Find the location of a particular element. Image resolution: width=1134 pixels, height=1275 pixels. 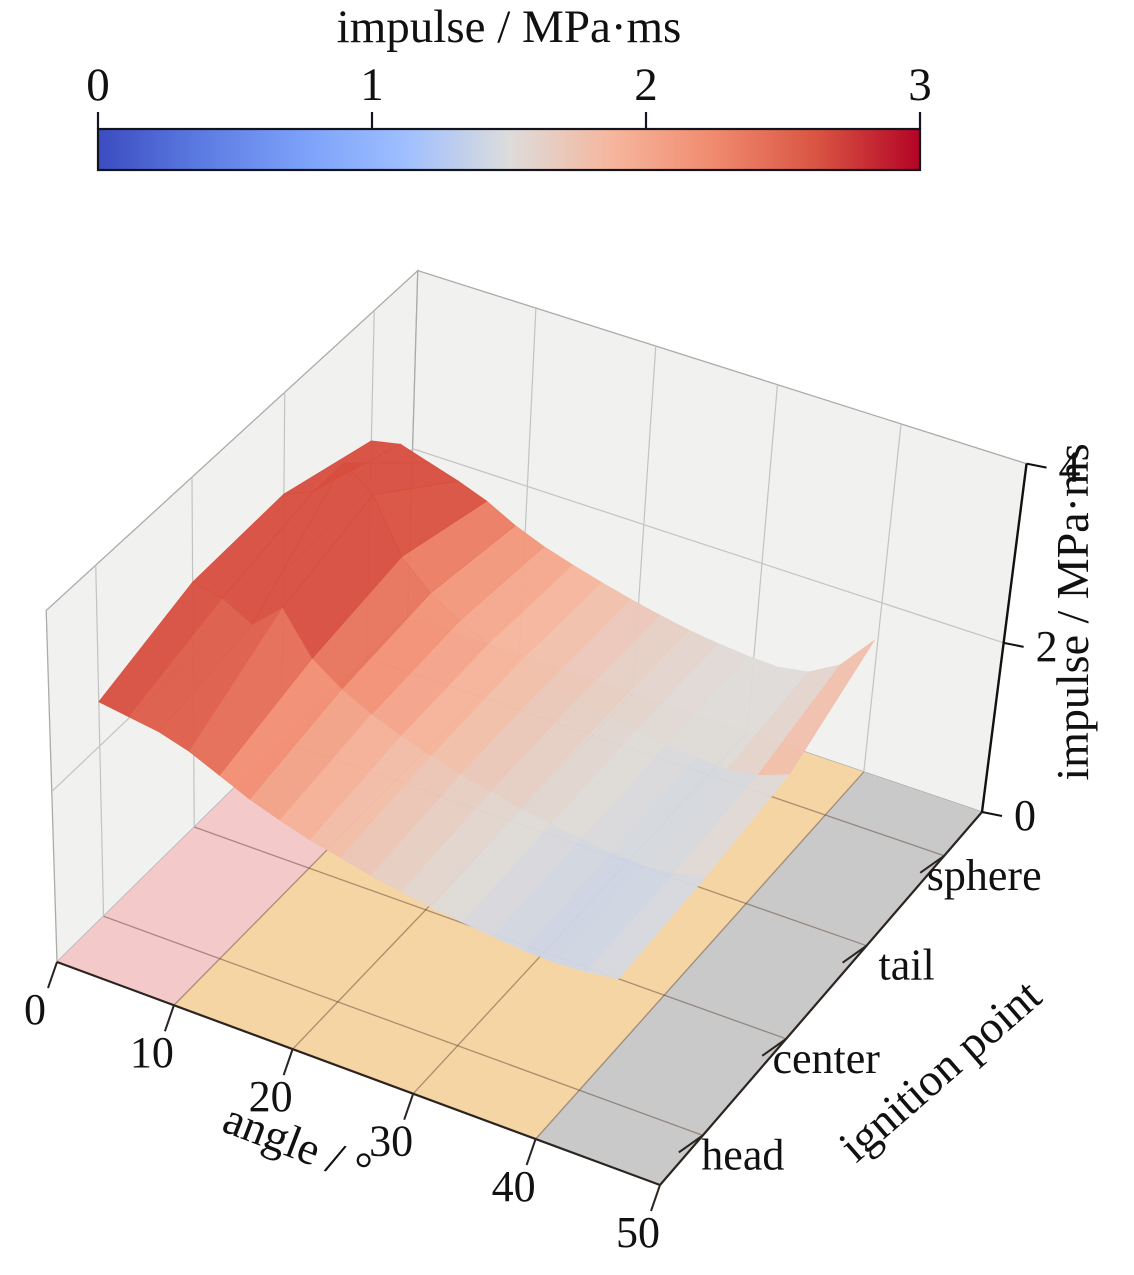

colorbar-tick-label: 3 is located at coordinates (920, 85).